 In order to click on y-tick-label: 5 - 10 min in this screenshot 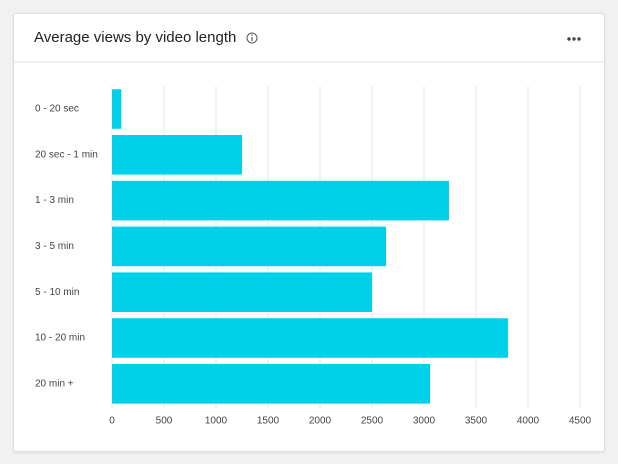, I will do `click(57, 292)`.